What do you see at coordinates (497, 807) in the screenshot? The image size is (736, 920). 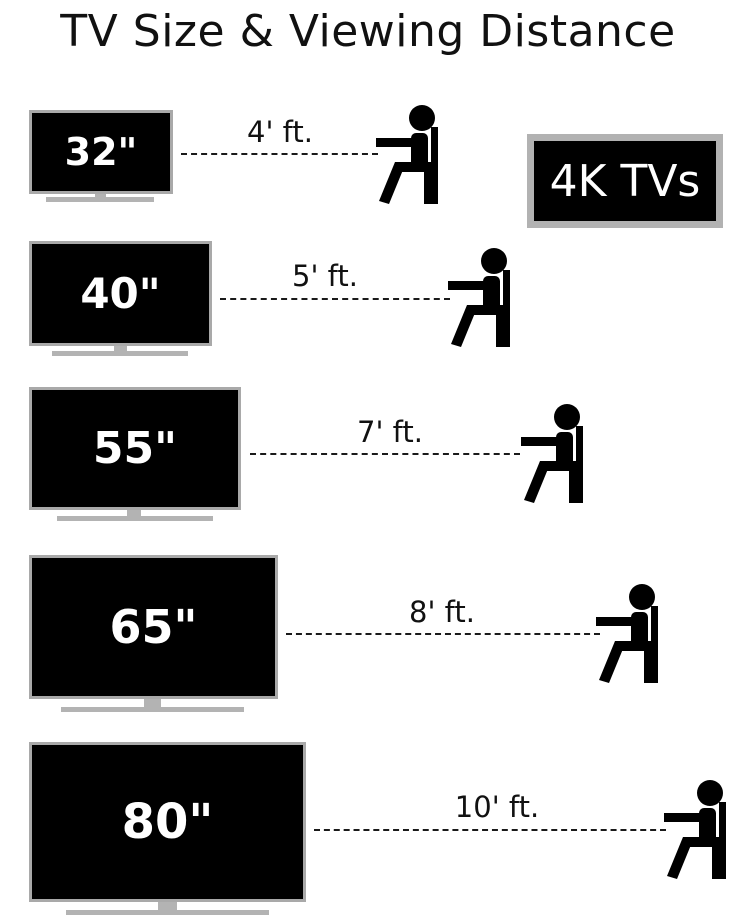 I see `distance-label: 10' ft.` at bounding box center [497, 807].